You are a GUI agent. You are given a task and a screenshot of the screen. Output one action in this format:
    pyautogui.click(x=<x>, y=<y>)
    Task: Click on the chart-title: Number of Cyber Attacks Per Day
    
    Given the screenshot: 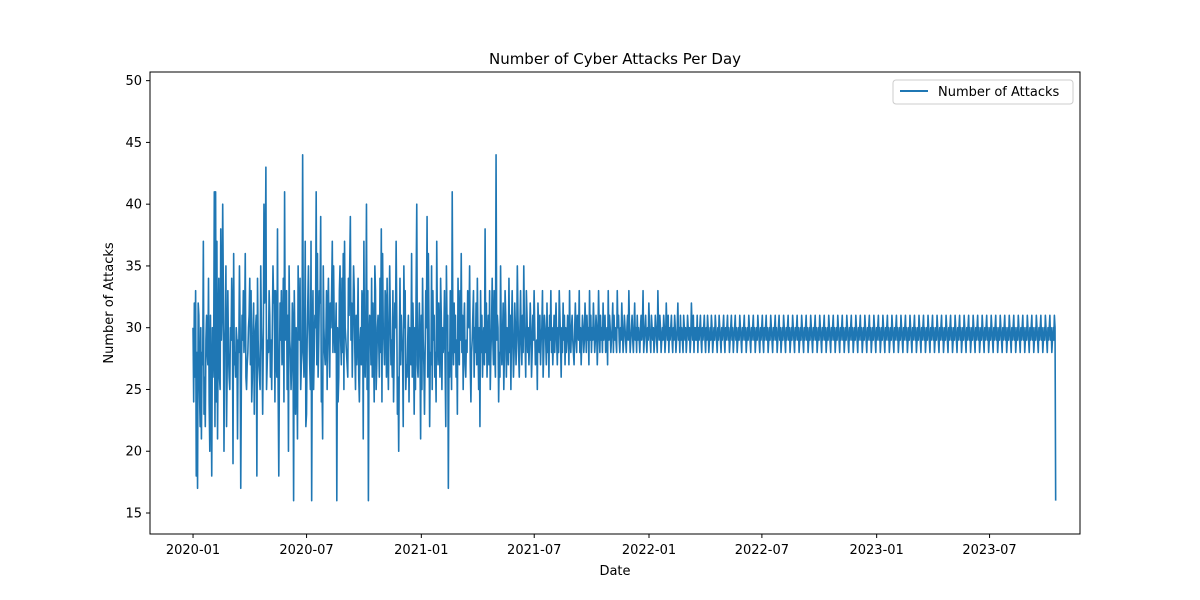 What is the action you would take?
    pyautogui.click(x=615, y=59)
    